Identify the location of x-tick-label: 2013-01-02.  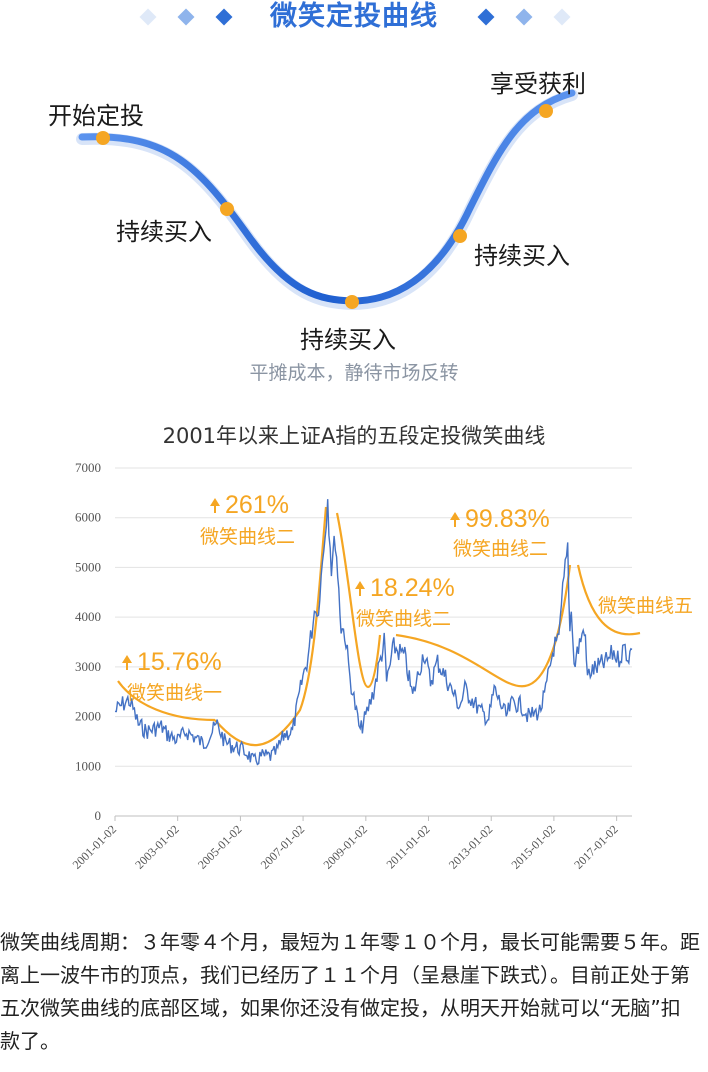
(470, 846).